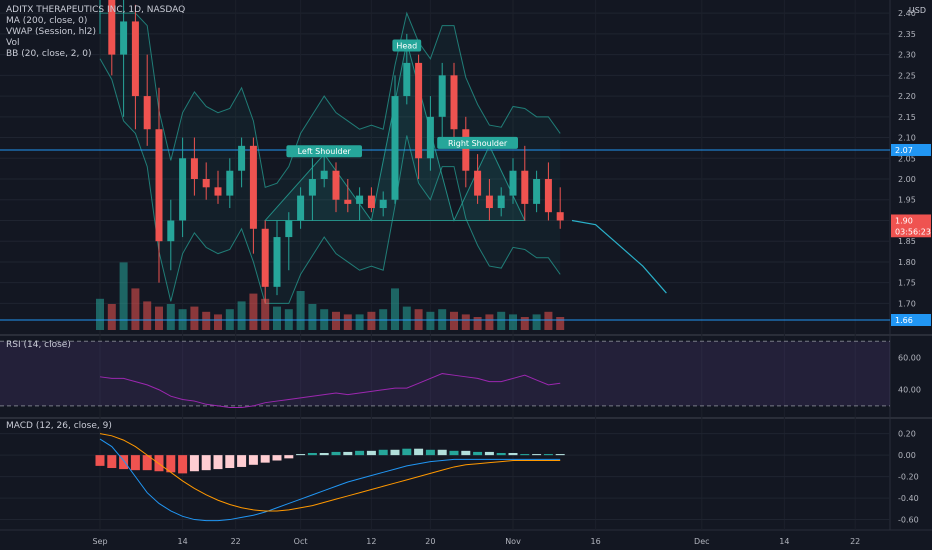  I want to click on price-tick-label: 2.00, so click(907, 179).